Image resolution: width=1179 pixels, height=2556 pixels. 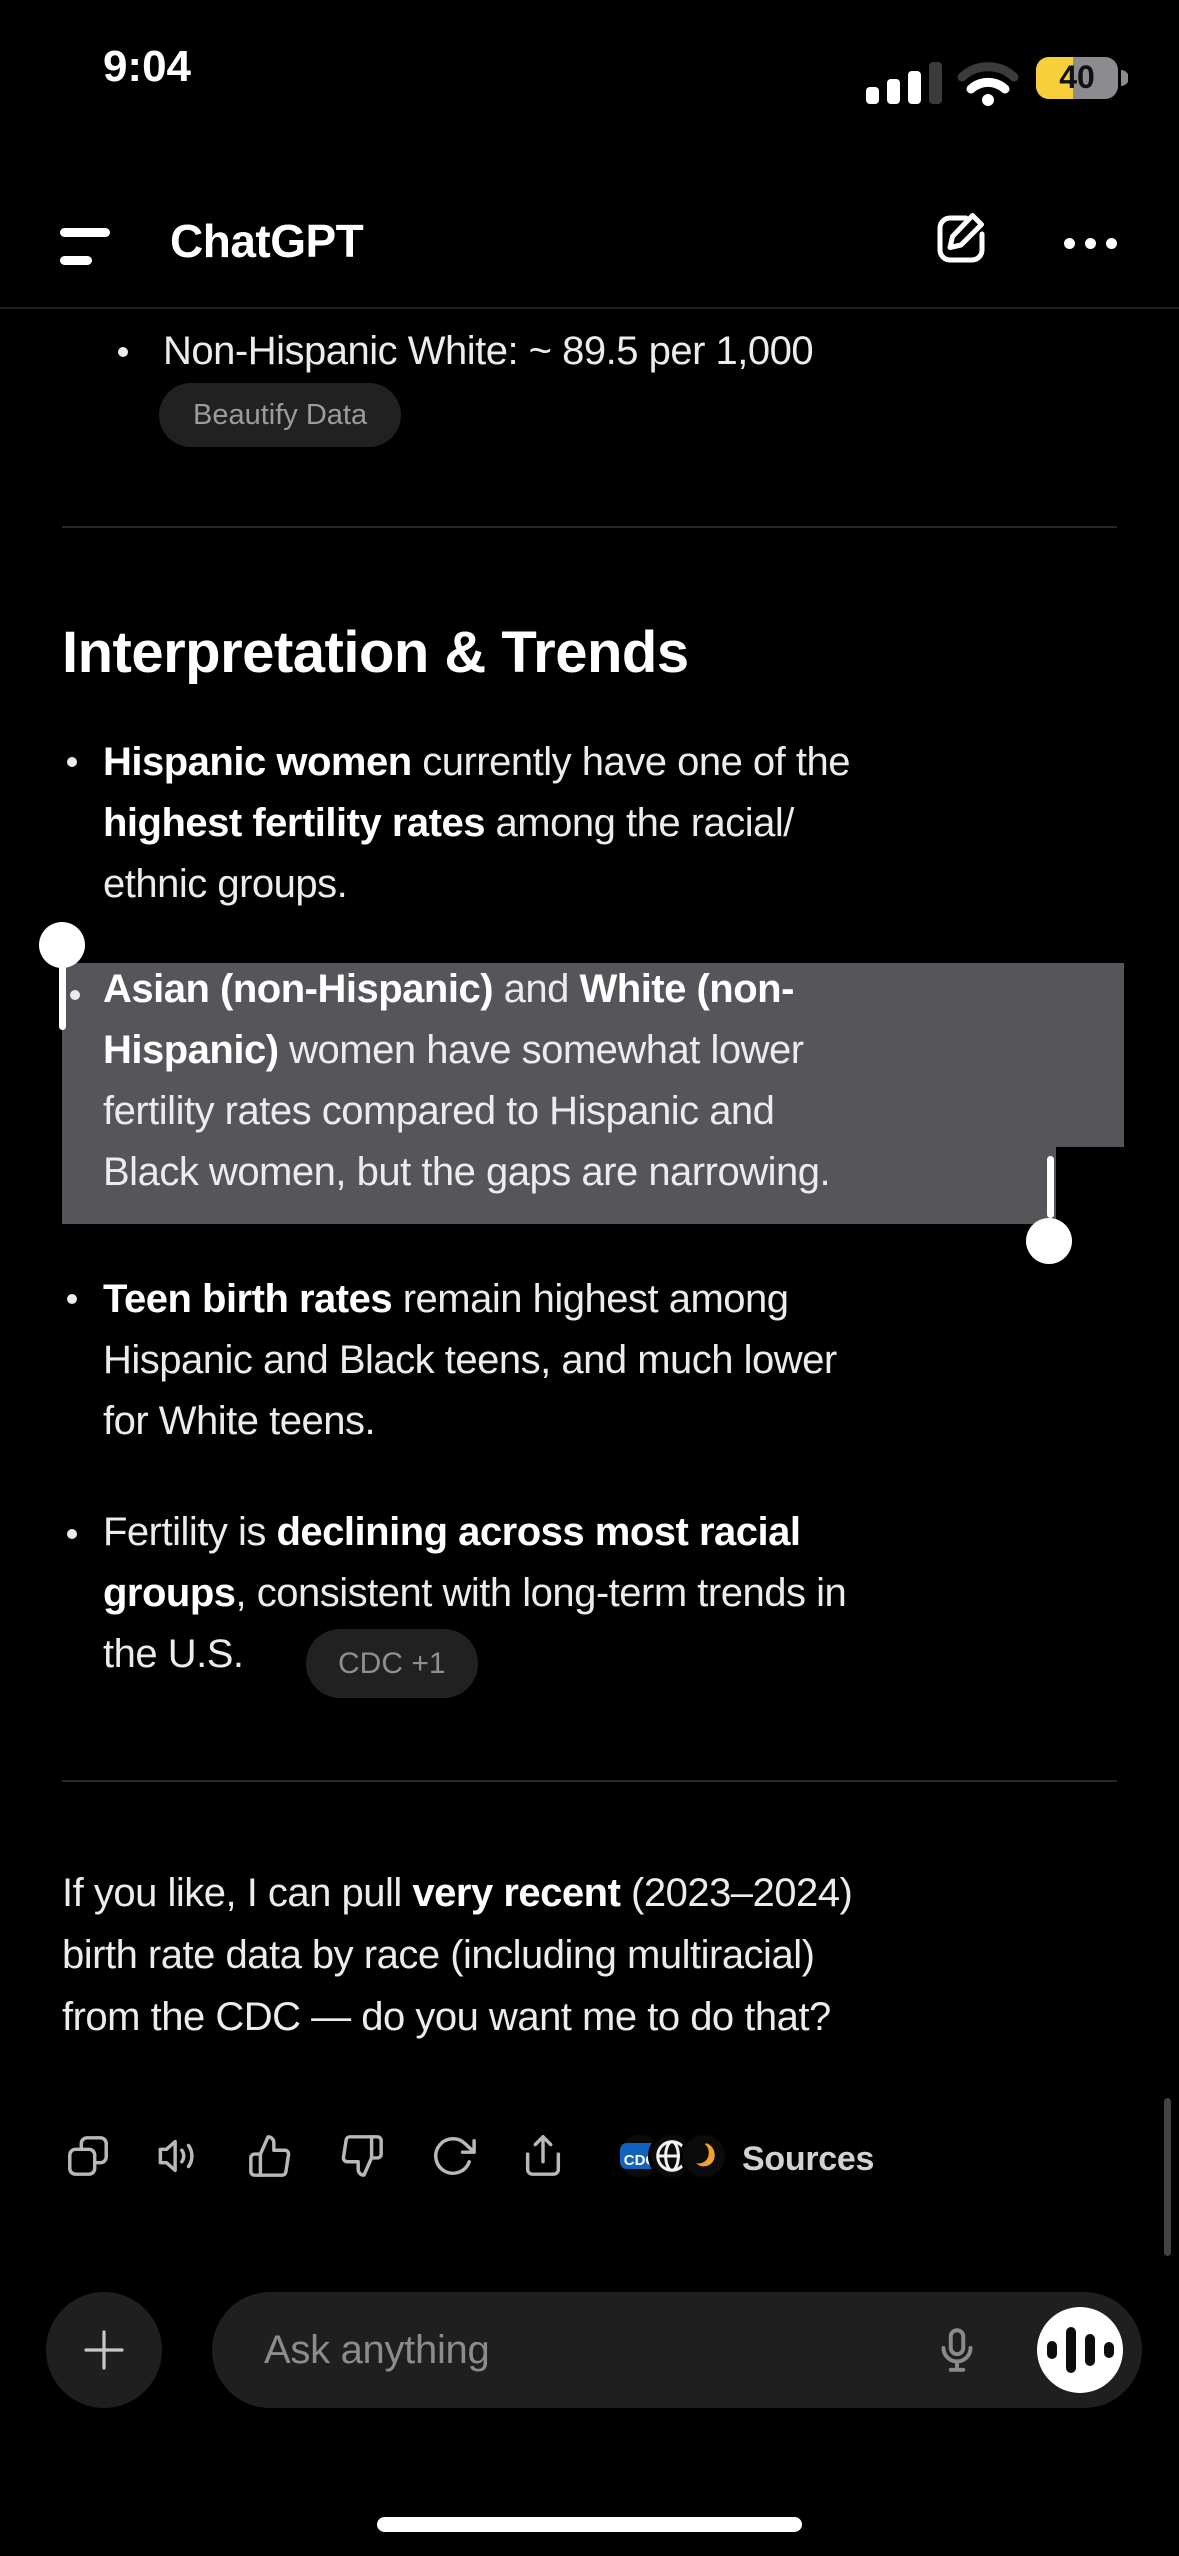 What do you see at coordinates (267, 241) in the screenshot?
I see `page-title: ChatGPT` at bounding box center [267, 241].